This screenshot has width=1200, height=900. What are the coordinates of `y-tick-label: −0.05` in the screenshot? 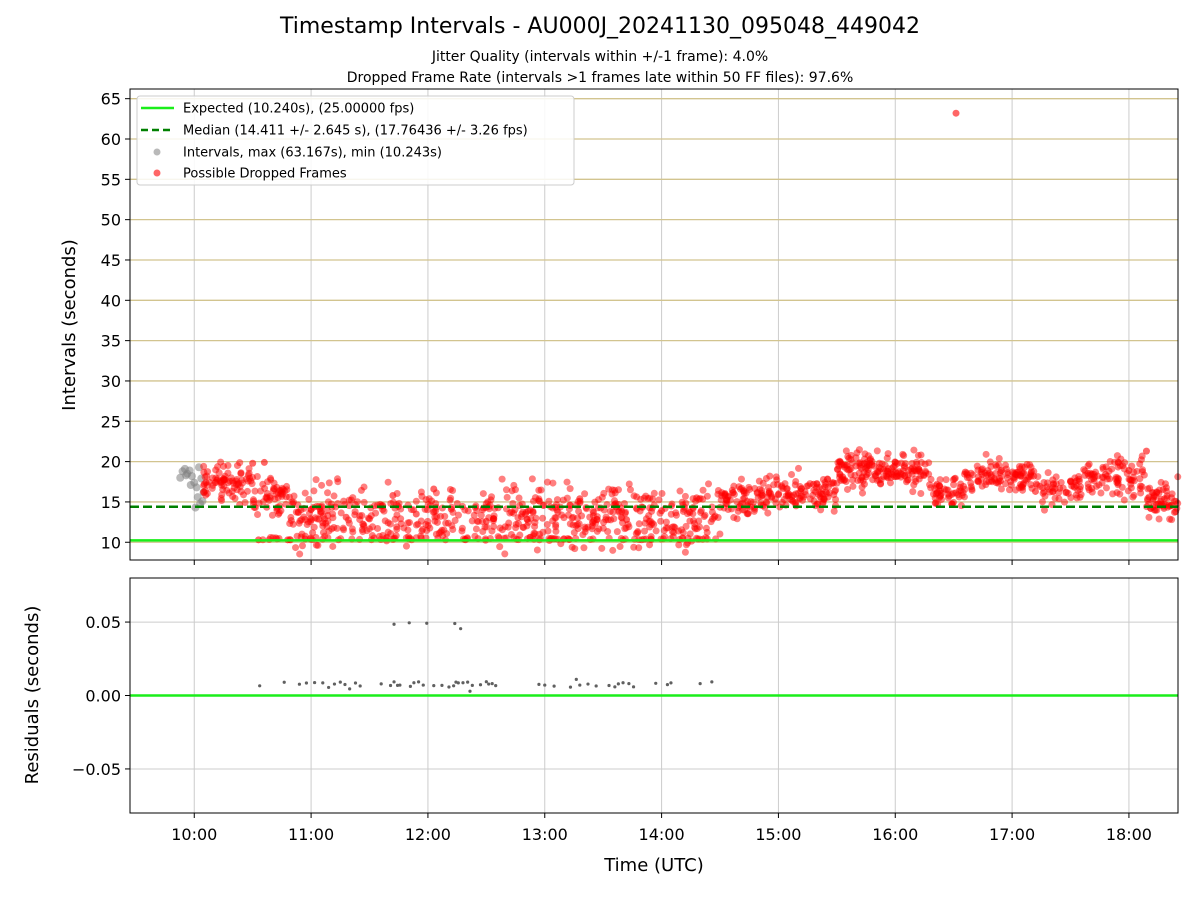 It's located at (96, 769).